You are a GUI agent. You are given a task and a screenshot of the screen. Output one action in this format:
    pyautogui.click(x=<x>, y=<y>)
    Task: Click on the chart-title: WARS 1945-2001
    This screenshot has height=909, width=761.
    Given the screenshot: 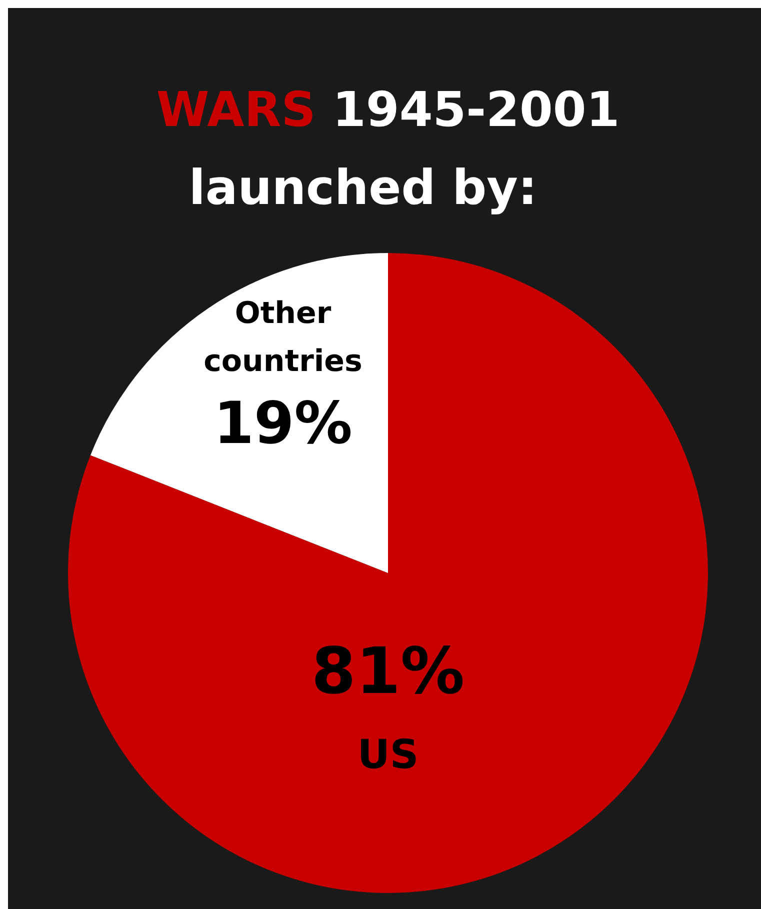 What is the action you would take?
    pyautogui.click(x=388, y=110)
    